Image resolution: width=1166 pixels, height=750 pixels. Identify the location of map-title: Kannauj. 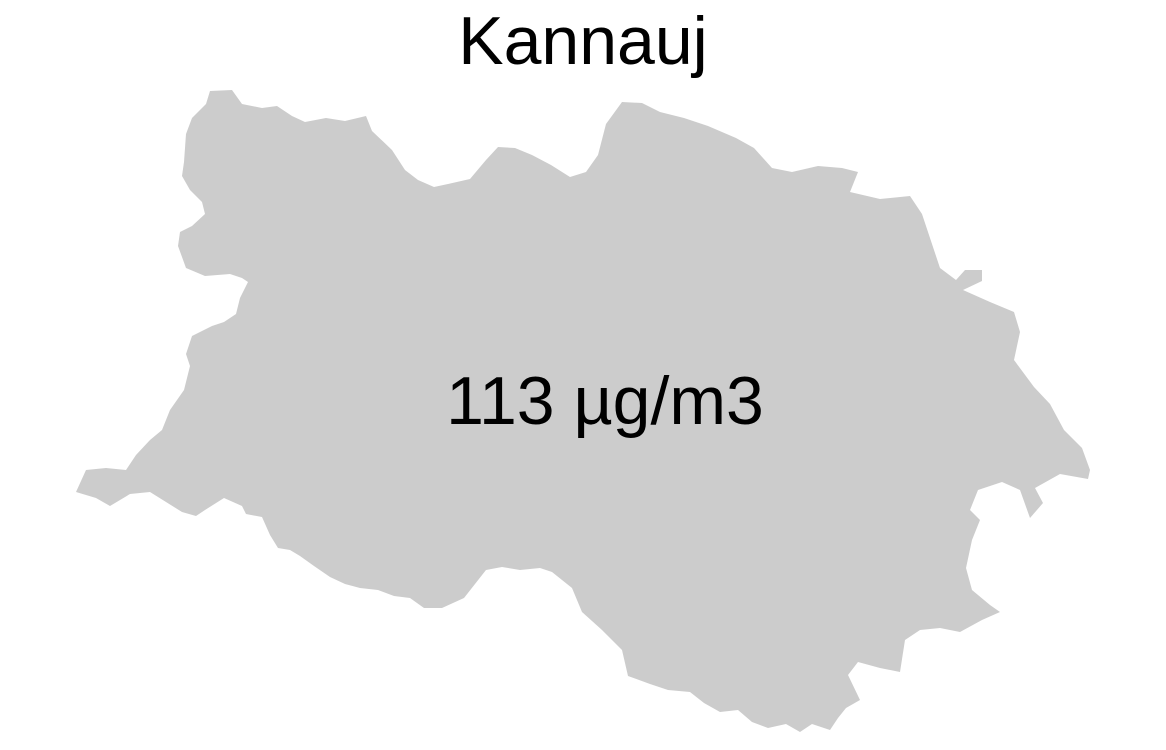
(583, 41).